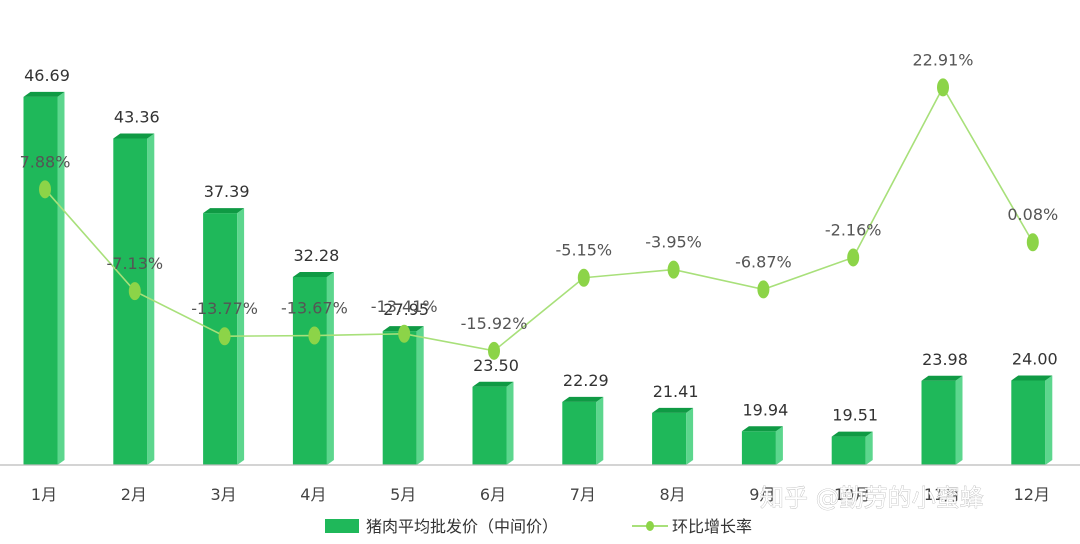  What do you see at coordinates (1032, 214) in the screenshot?
I see `growth-rate-label: 0.08%` at bounding box center [1032, 214].